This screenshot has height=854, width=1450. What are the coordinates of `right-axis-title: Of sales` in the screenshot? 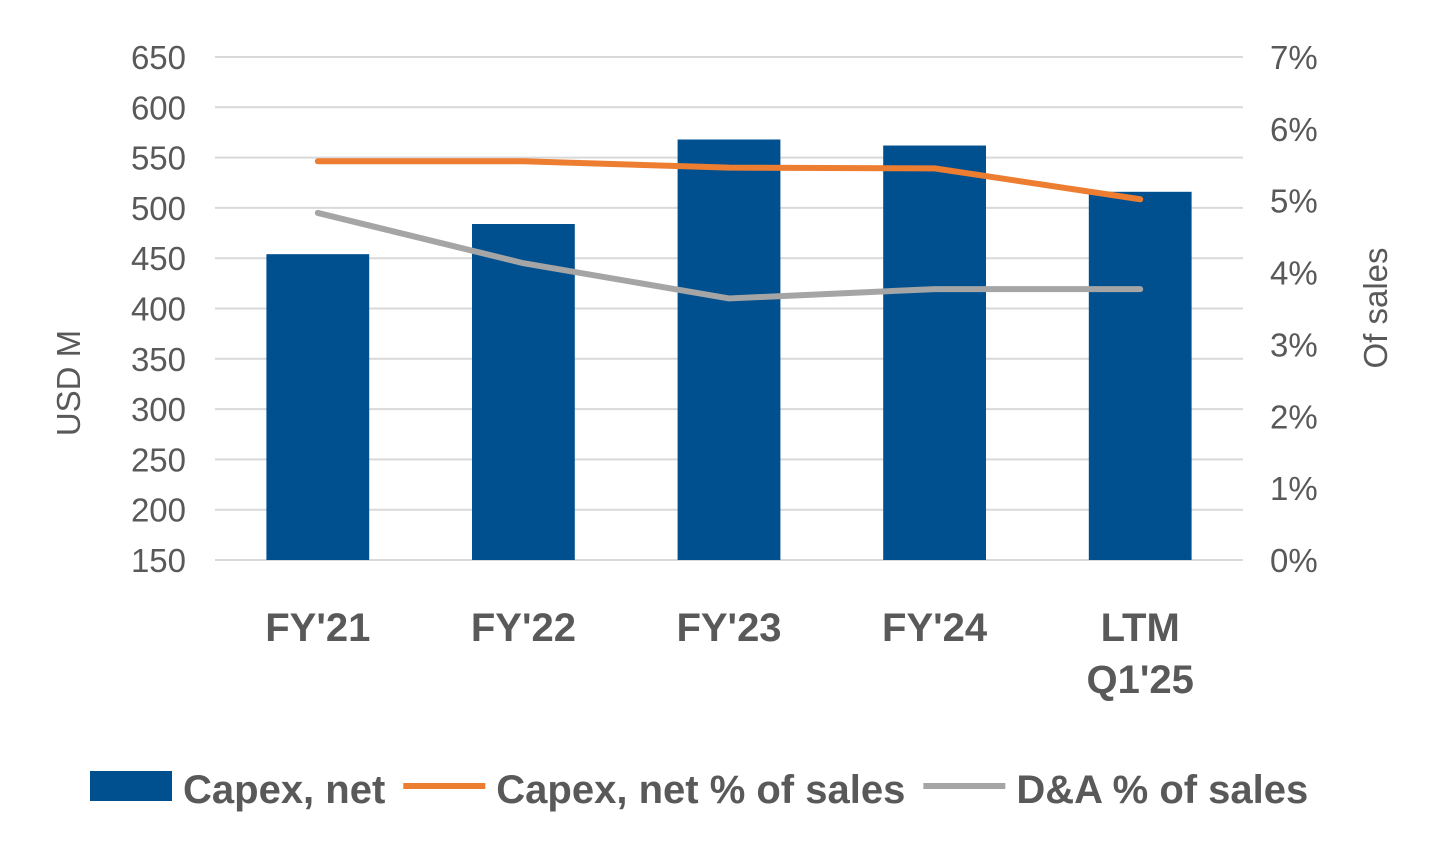 It's located at (1375, 307).